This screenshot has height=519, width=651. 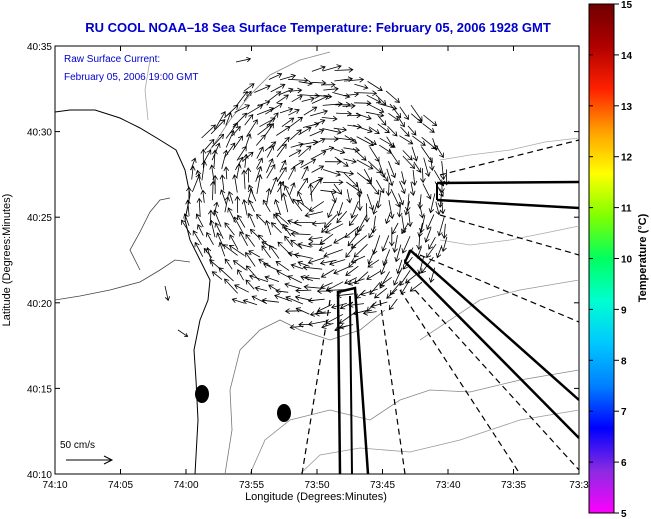 What do you see at coordinates (627, 260) in the screenshot?
I see `colorbar-tick-label: 10` at bounding box center [627, 260].